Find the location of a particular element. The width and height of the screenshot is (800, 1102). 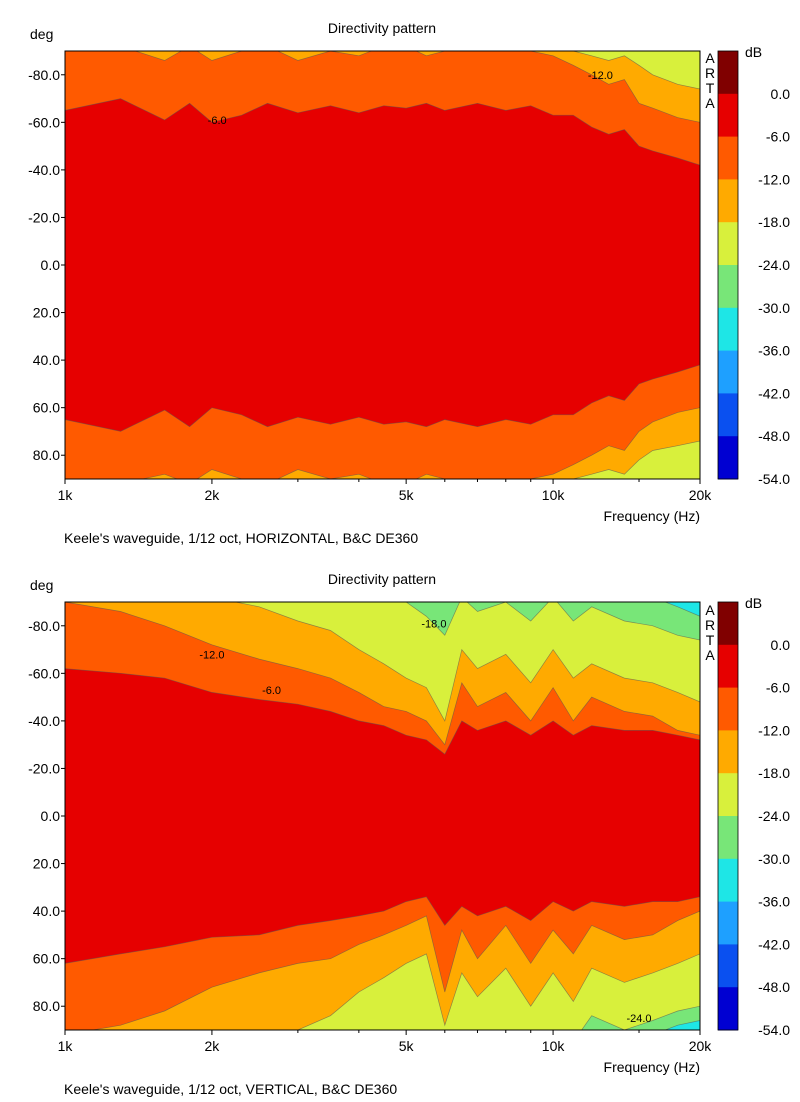

contour-label: -18.0 is located at coordinates (433, 624).